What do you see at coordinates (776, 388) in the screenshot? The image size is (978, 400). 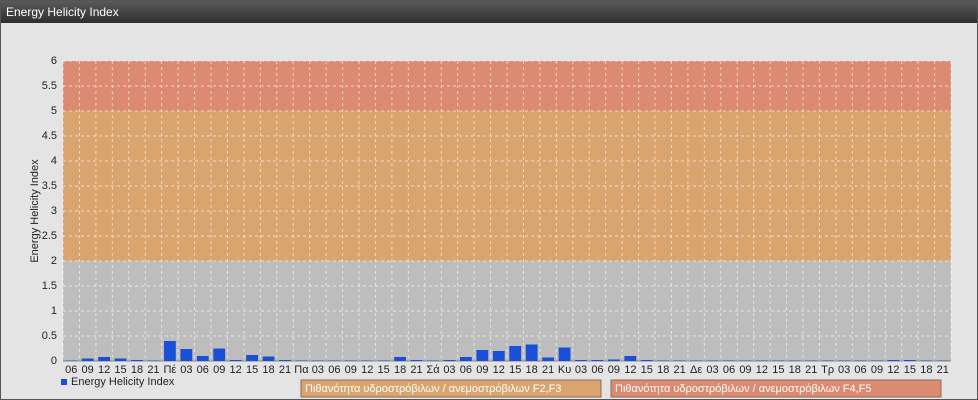 I see `band-legend-box` at bounding box center [776, 388].